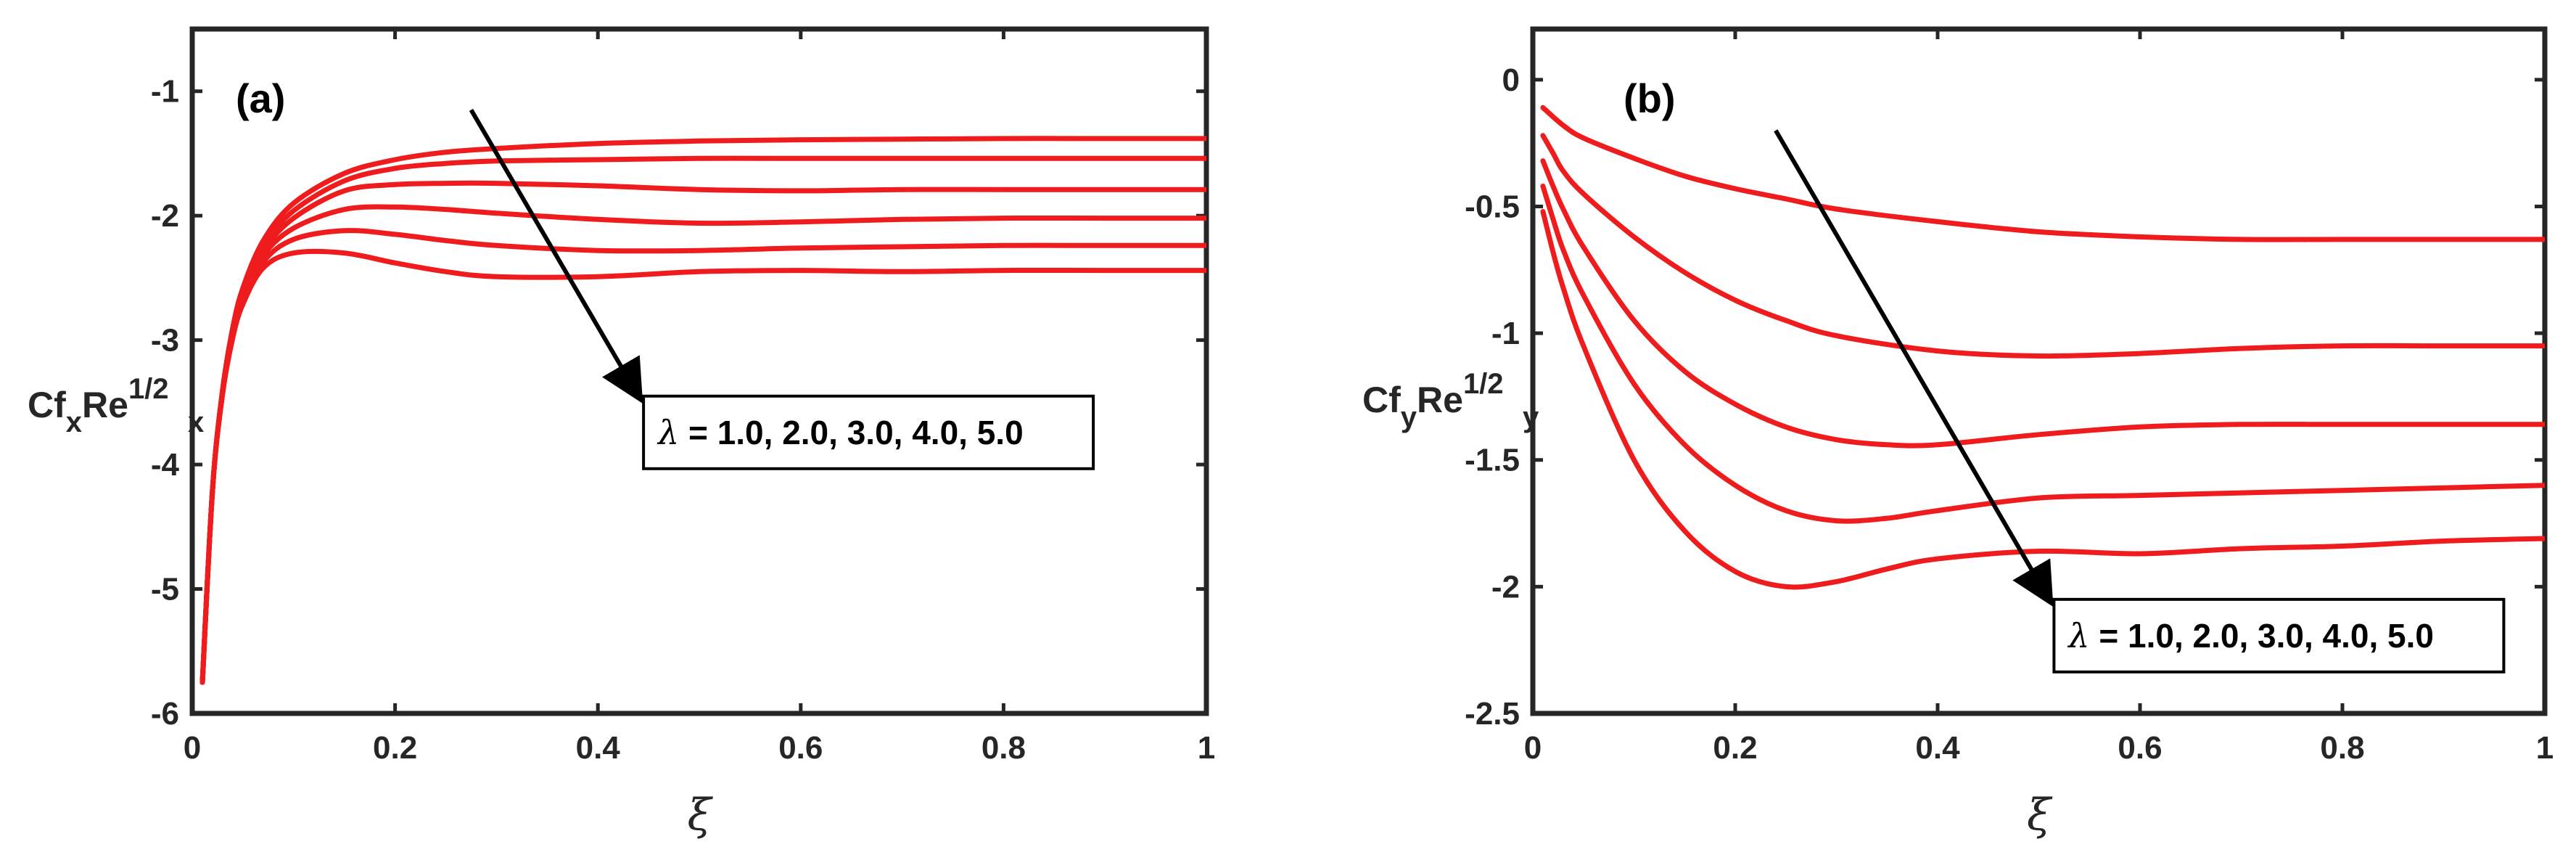 The height and width of the screenshot is (868, 2576). What do you see at coordinates (165, 465) in the screenshot?
I see `y-tick-label: -4` at bounding box center [165, 465].